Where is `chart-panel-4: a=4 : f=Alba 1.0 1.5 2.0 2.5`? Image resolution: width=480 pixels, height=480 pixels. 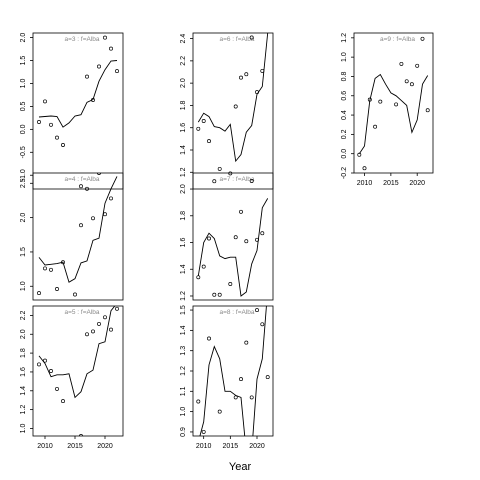 chart-panel-4: a=4 : f=Alba 1.0 1.5 2.0 2.5 is located at coordinates (72, 236).